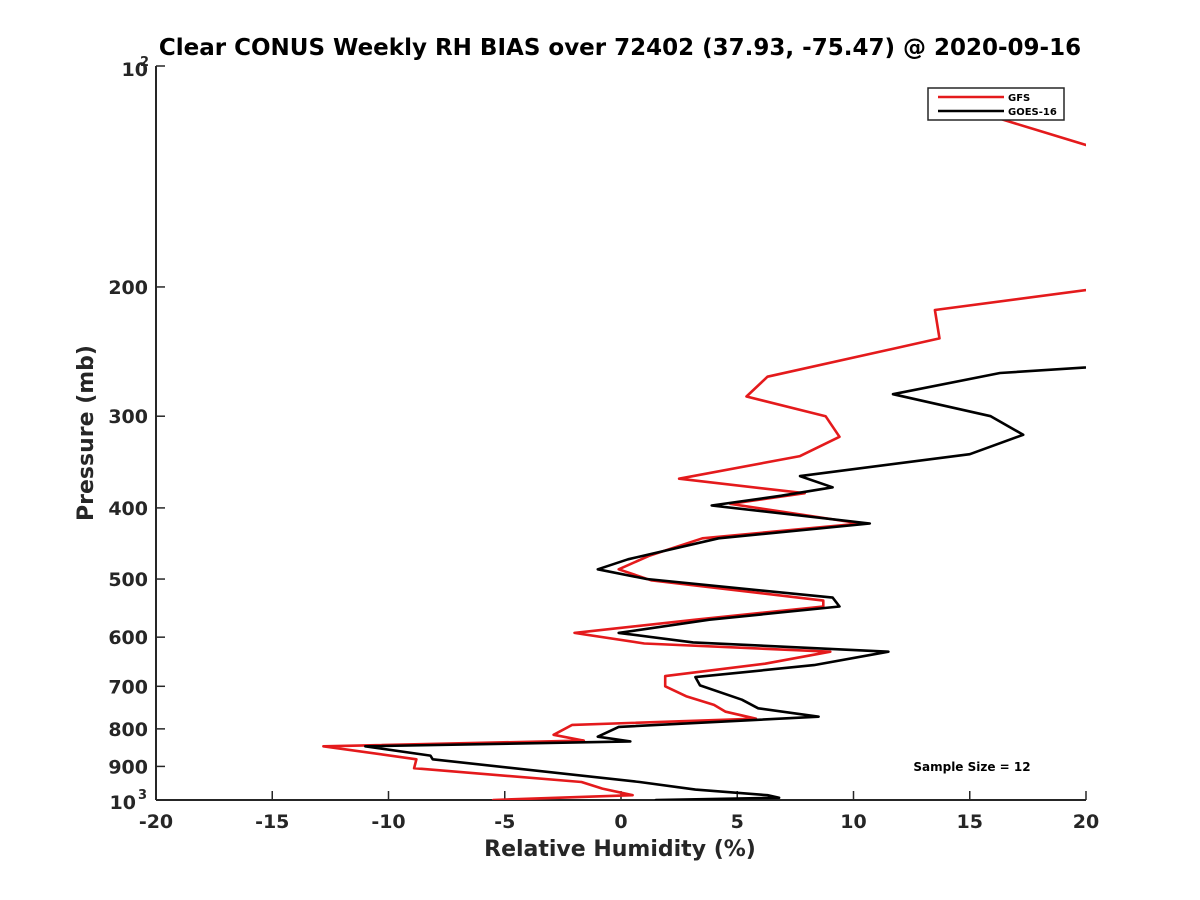  Describe the element at coordinates (970, 822) in the screenshot. I see `x-tick-label: 15` at that location.